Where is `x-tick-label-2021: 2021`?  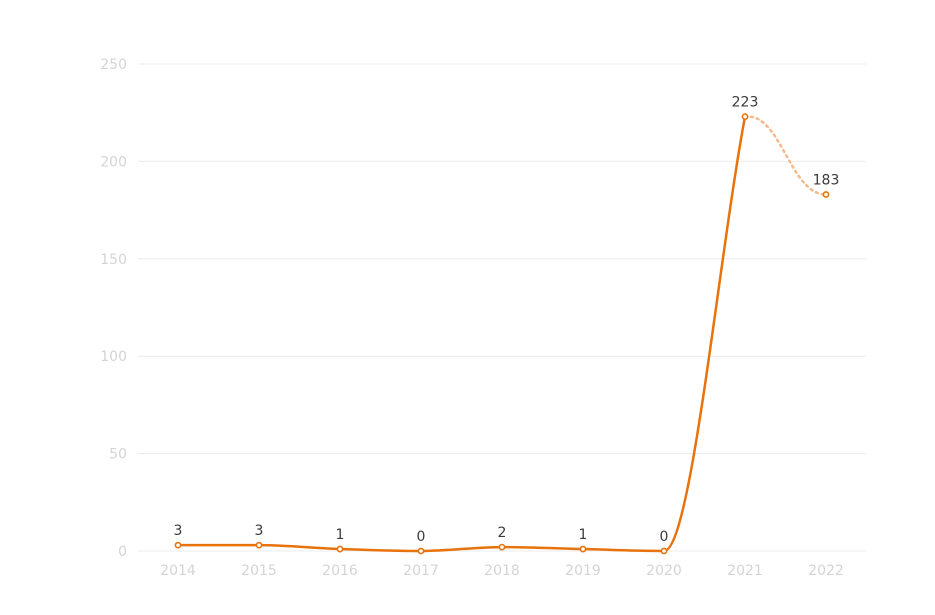
x-tick-label-2021: 2021 is located at coordinates (745, 571).